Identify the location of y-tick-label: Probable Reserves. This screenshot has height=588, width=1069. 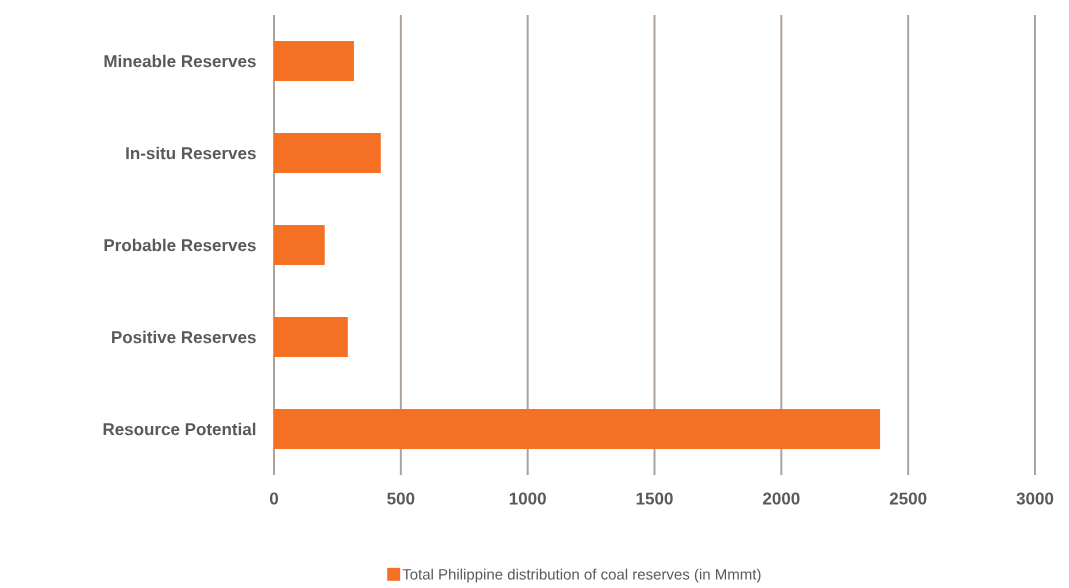
(180, 245).